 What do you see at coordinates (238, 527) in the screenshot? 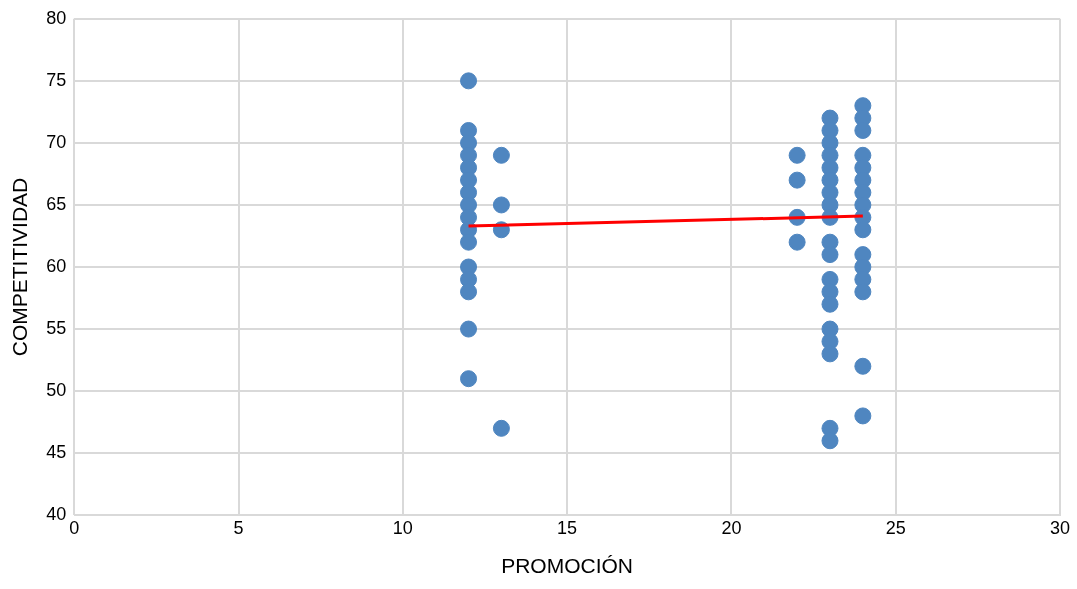
I see `x-tick-label: 5` at bounding box center [238, 527].